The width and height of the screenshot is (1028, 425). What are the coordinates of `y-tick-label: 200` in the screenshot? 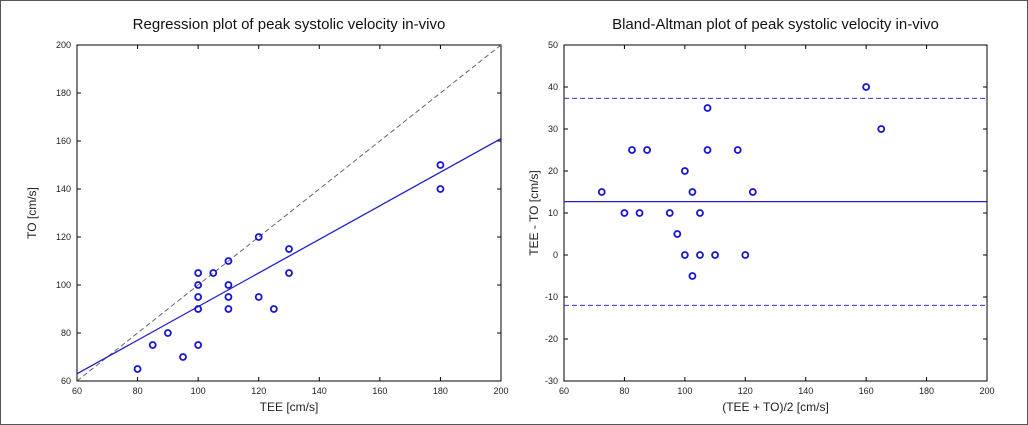 It's located at (63, 45).